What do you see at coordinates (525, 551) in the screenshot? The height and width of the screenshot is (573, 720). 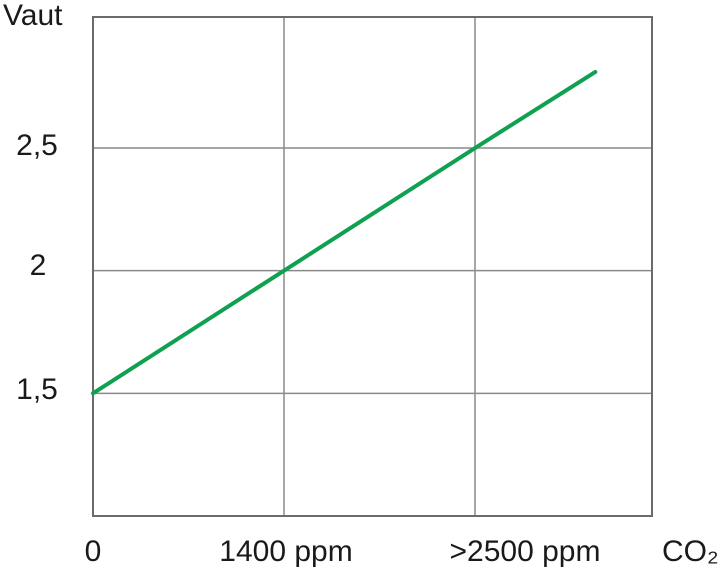 I see `x-tick-label-2500ppm: >2500 ppm` at bounding box center [525, 551].